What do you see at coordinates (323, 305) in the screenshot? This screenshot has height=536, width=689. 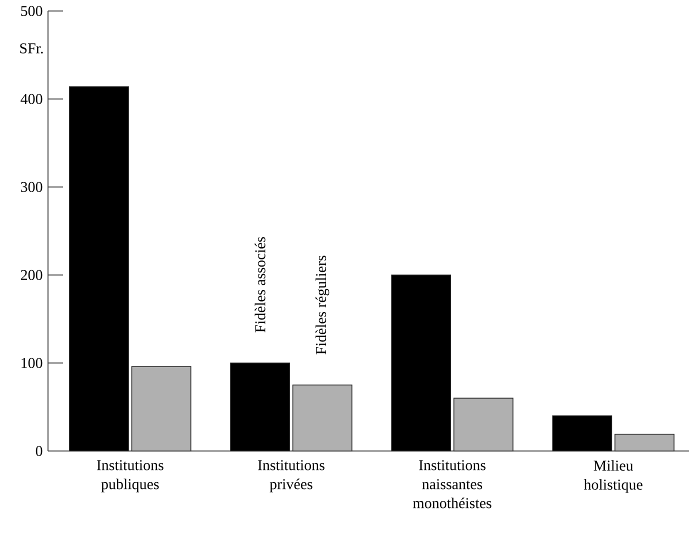 I see `text: Fidèles réguliers` at bounding box center [323, 305].